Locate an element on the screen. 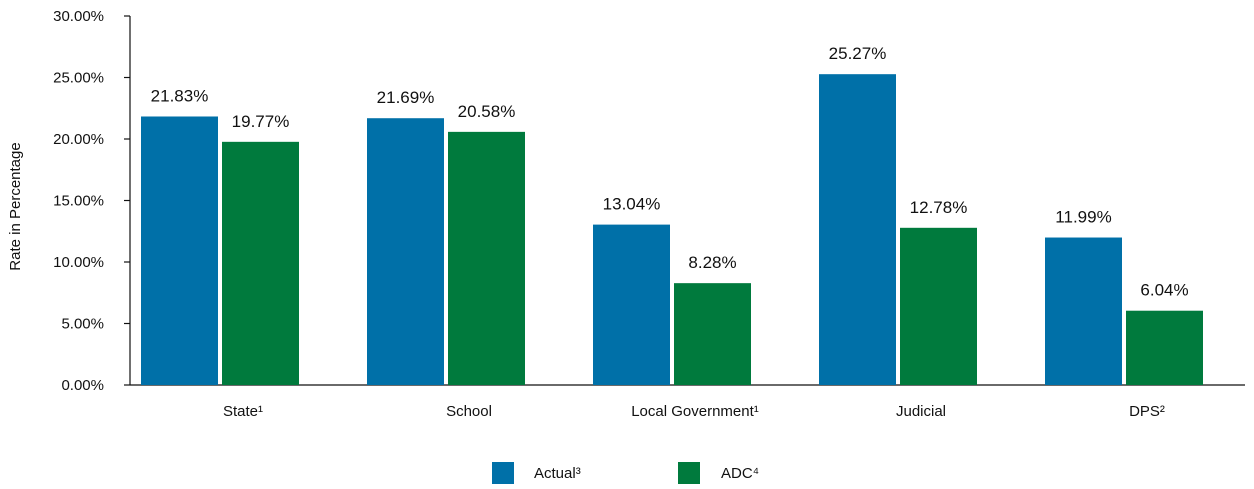 Image resolution: width=1254 pixels, height=489 pixels. data-label: 25.27% is located at coordinates (858, 53).